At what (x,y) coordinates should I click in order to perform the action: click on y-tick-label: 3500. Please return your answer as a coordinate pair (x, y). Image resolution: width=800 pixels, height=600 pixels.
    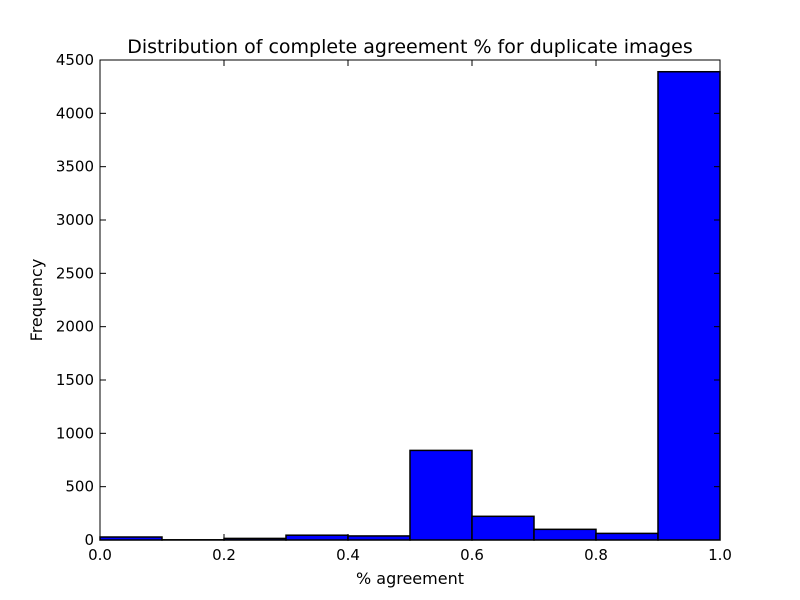
    Looking at the image, I should click on (75, 167).